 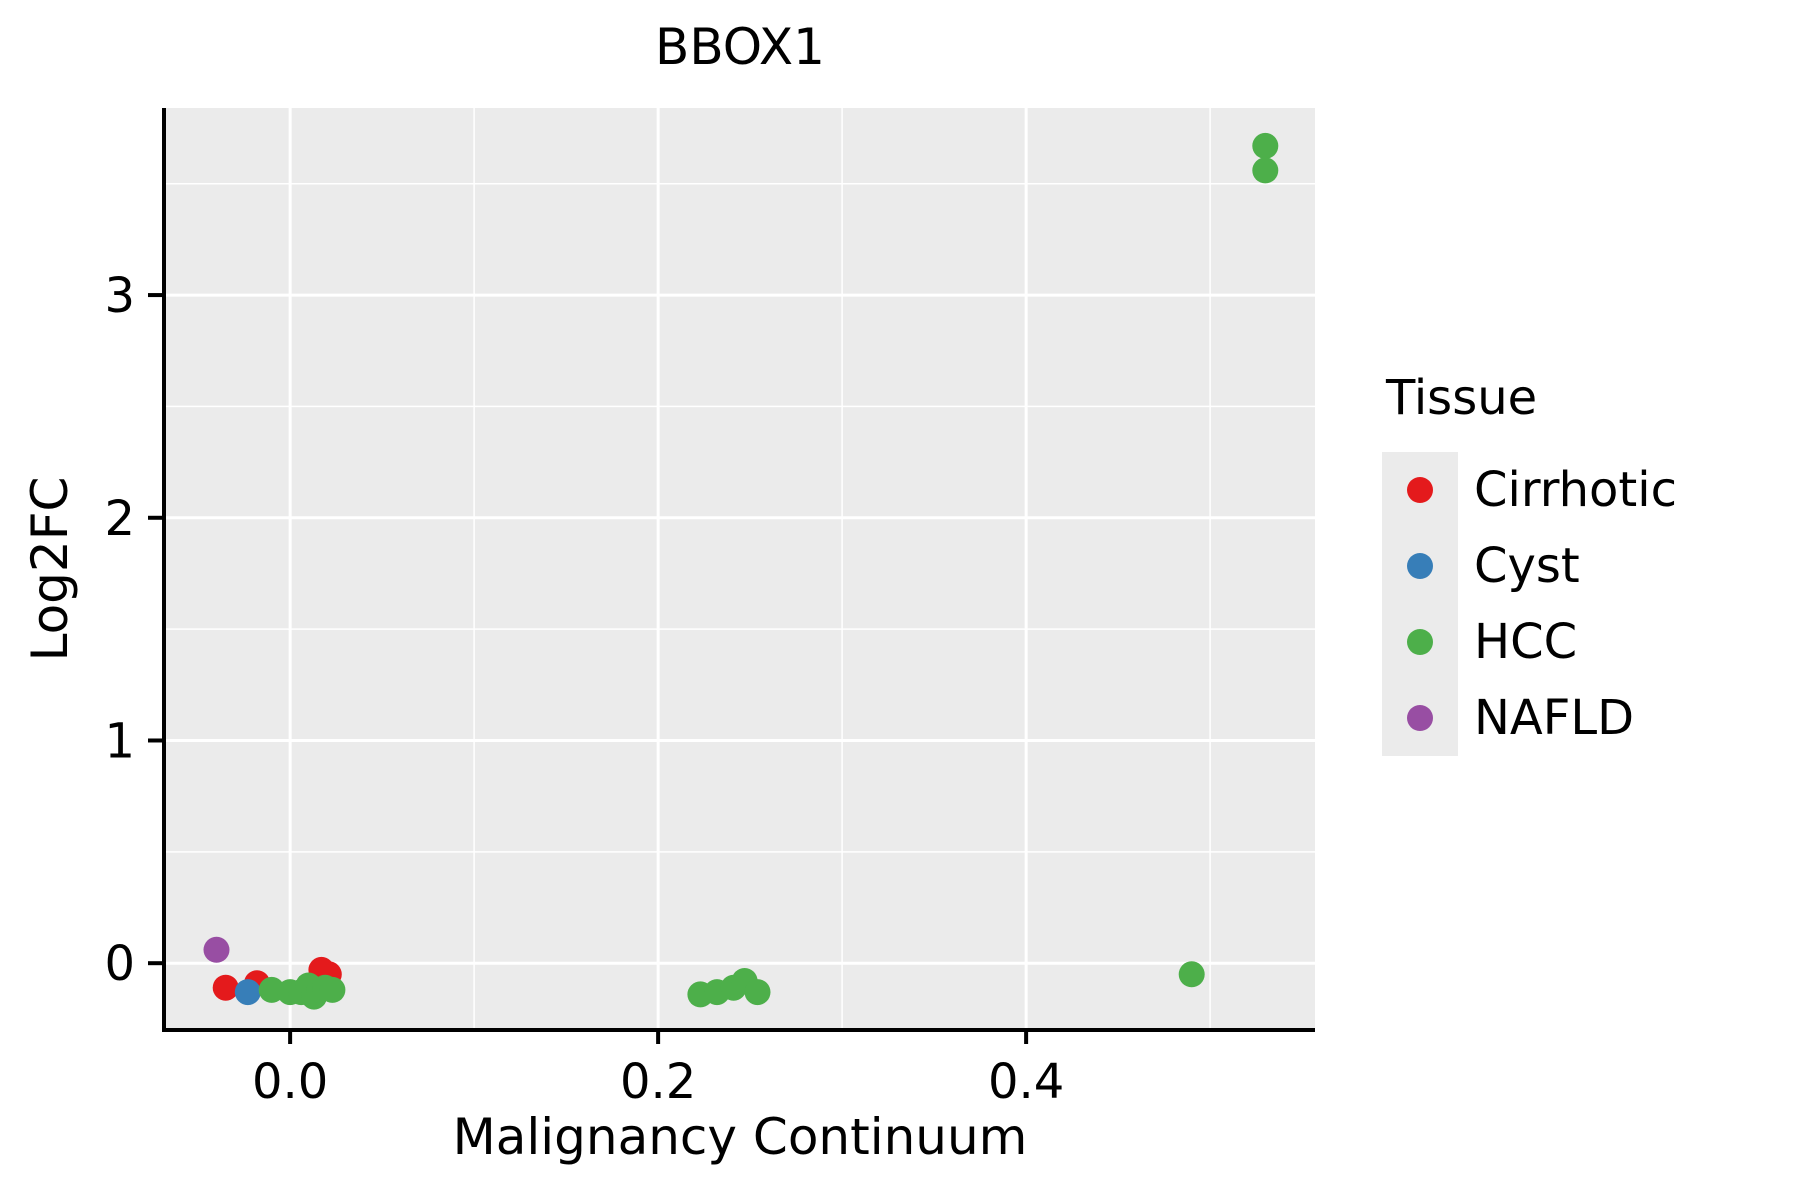 I want to click on x-tick-label: 0.4, so click(x=1026, y=1082).